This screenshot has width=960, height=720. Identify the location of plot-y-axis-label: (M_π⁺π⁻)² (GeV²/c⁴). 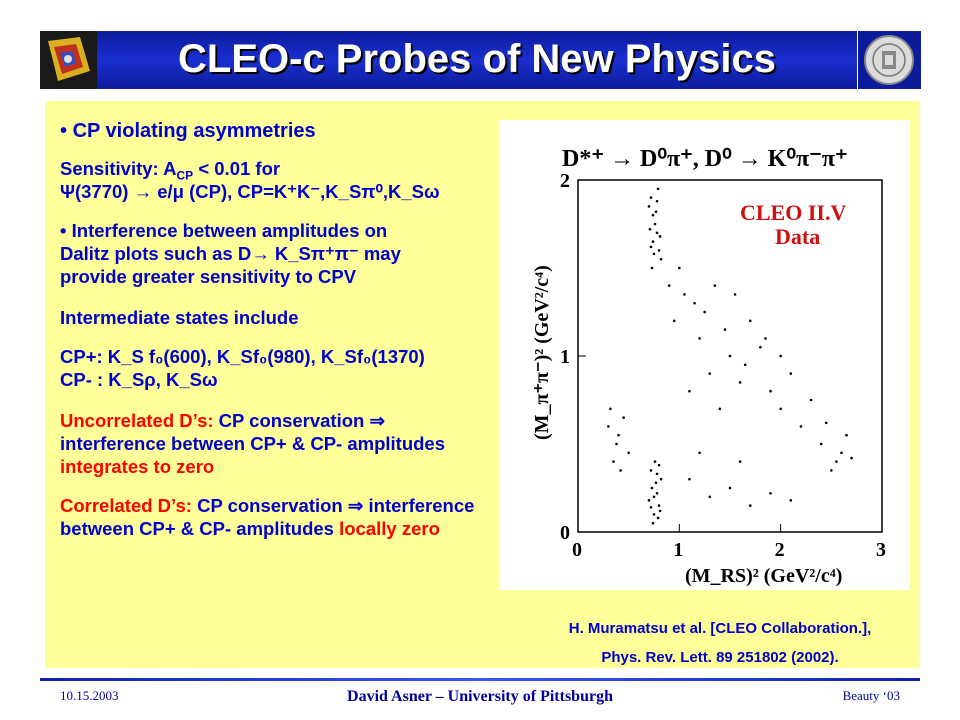
(542, 352).